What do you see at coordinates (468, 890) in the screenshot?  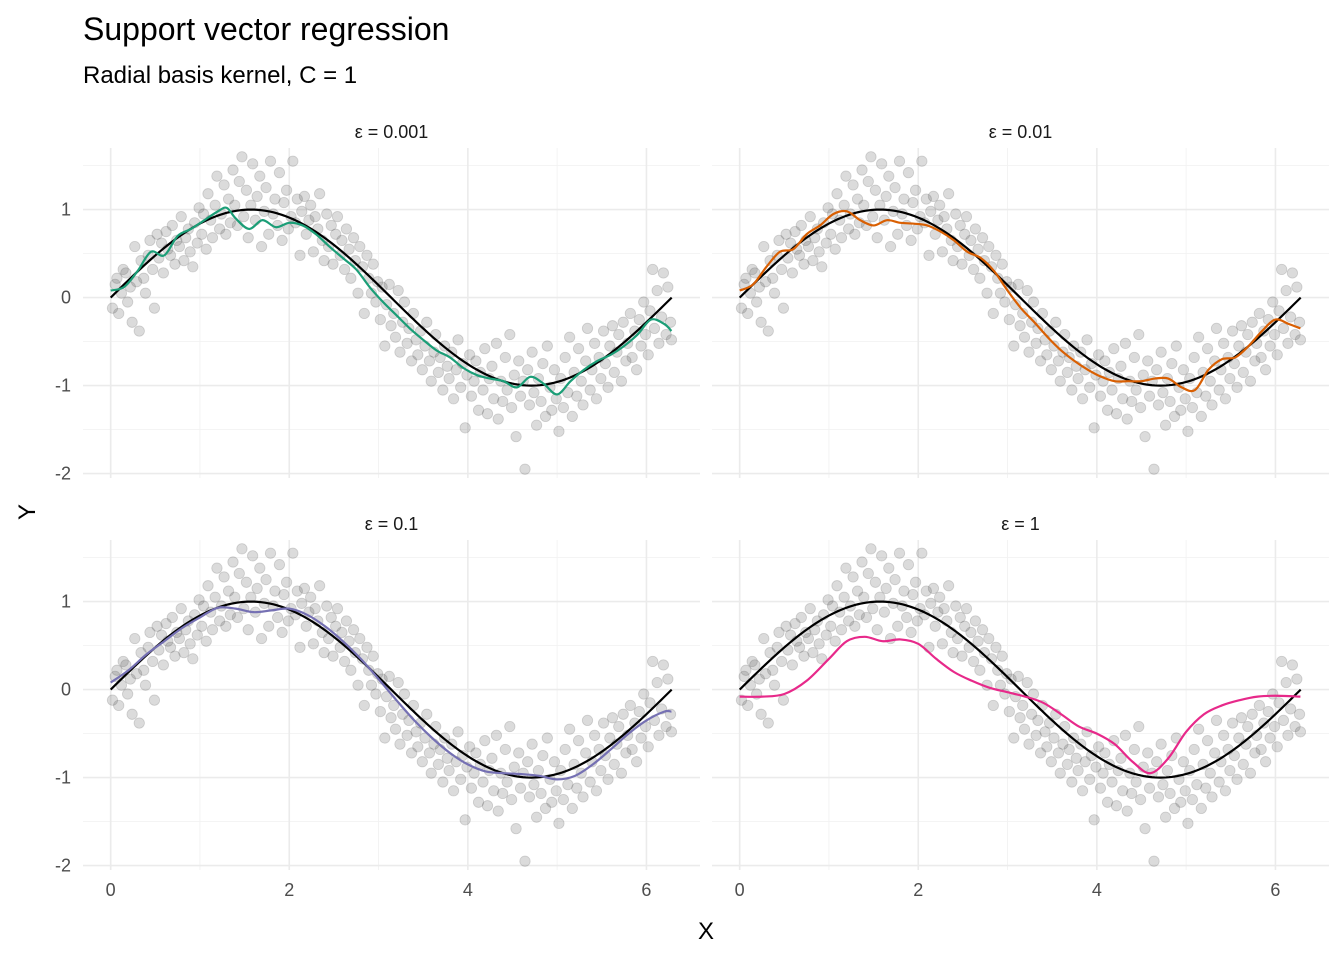 I see `x-tick-label: 4` at bounding box center [468, 890].